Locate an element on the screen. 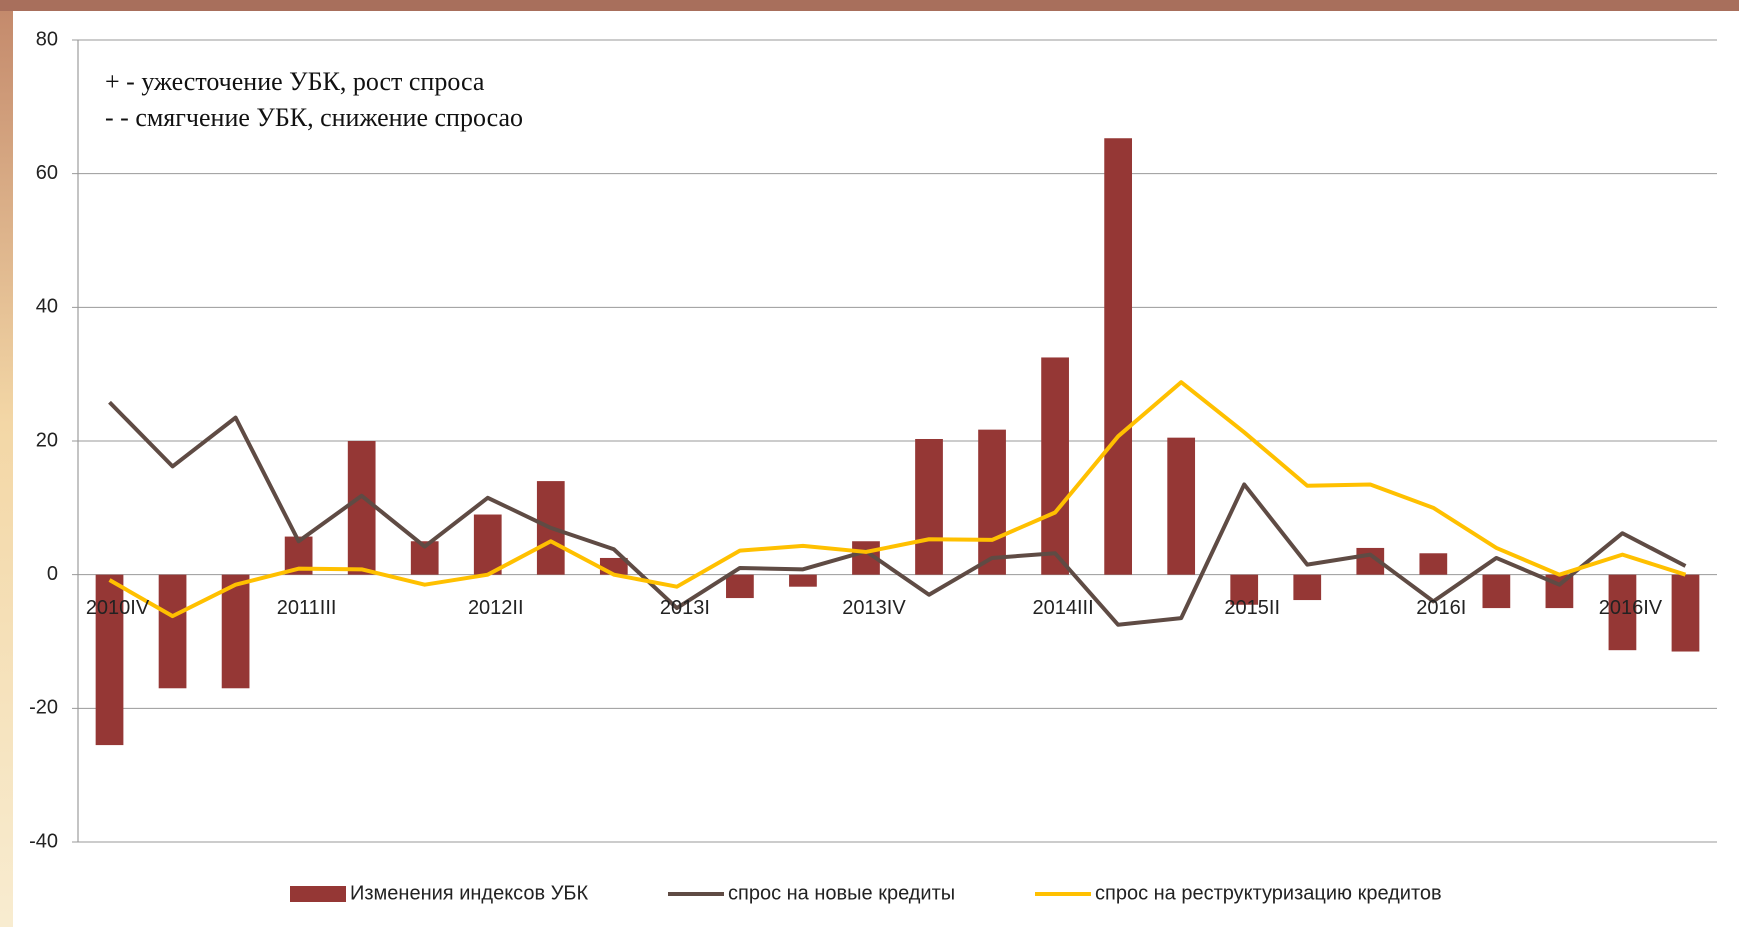  legend-swatch is located at coordinates (318, 894).